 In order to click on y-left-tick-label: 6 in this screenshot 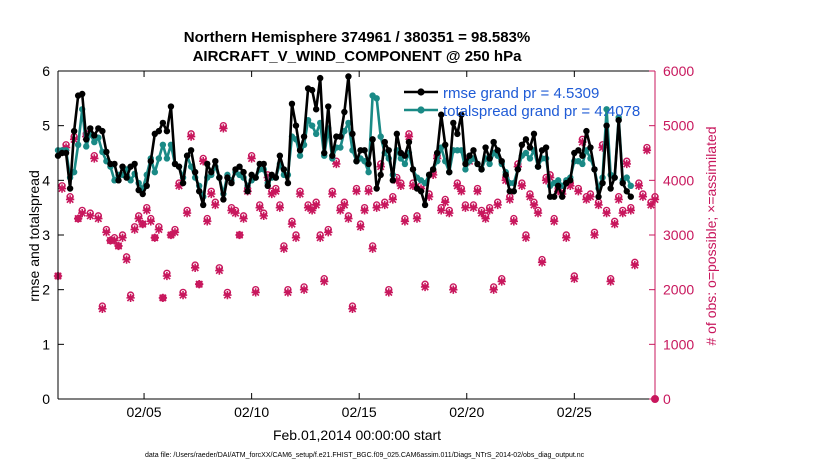, I will do `click(46, 71)`.